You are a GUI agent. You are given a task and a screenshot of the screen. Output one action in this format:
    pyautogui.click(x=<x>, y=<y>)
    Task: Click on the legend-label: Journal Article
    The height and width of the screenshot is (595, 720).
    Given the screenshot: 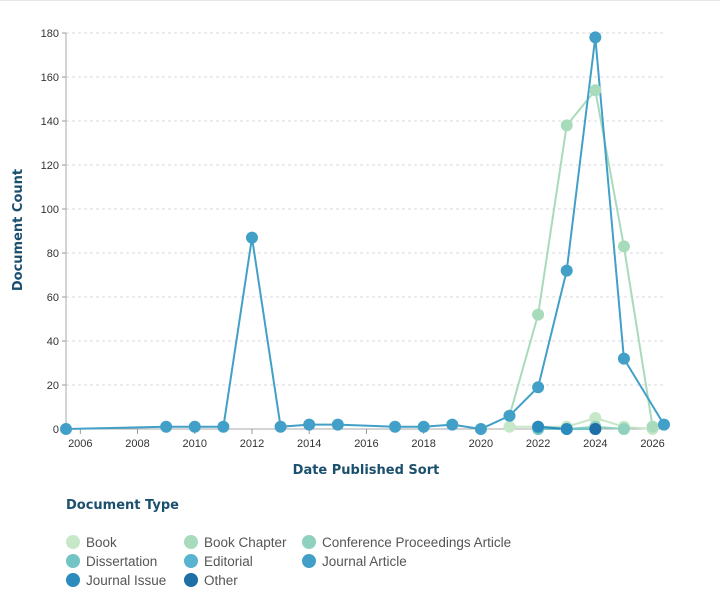 What is the action you would take?
    pyautogui.click(x=364, y=561)
    